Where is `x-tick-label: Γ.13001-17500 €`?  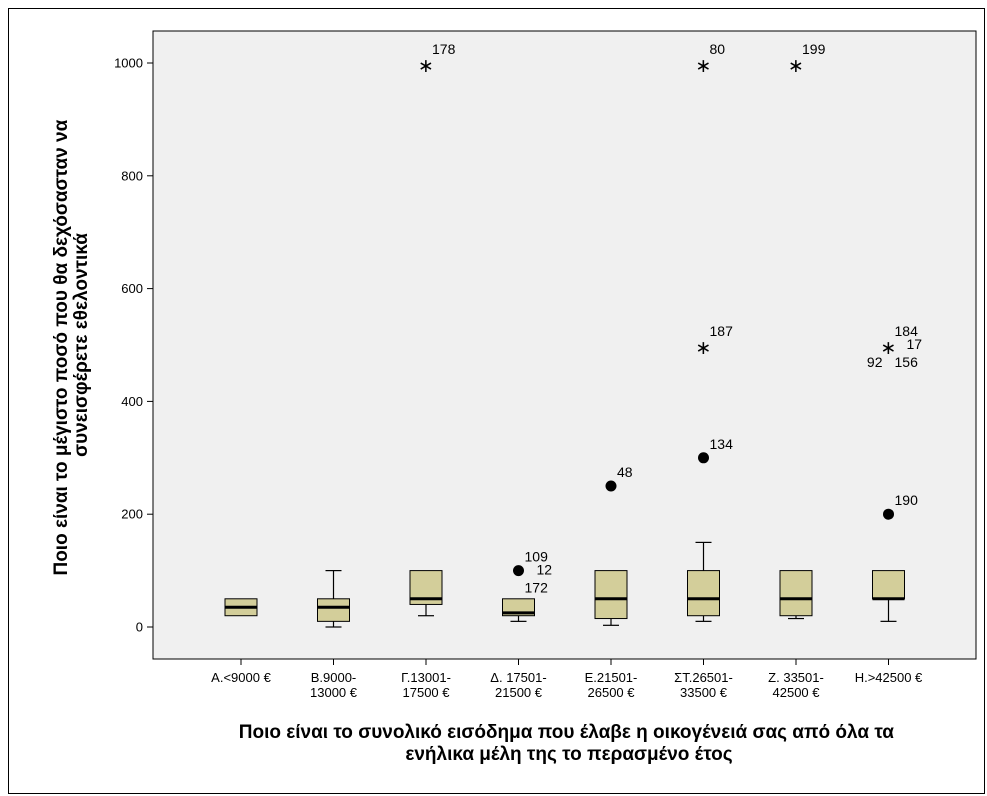
x-tick-label: Γ.13001-17500 € is located at coordinates (426, 685).